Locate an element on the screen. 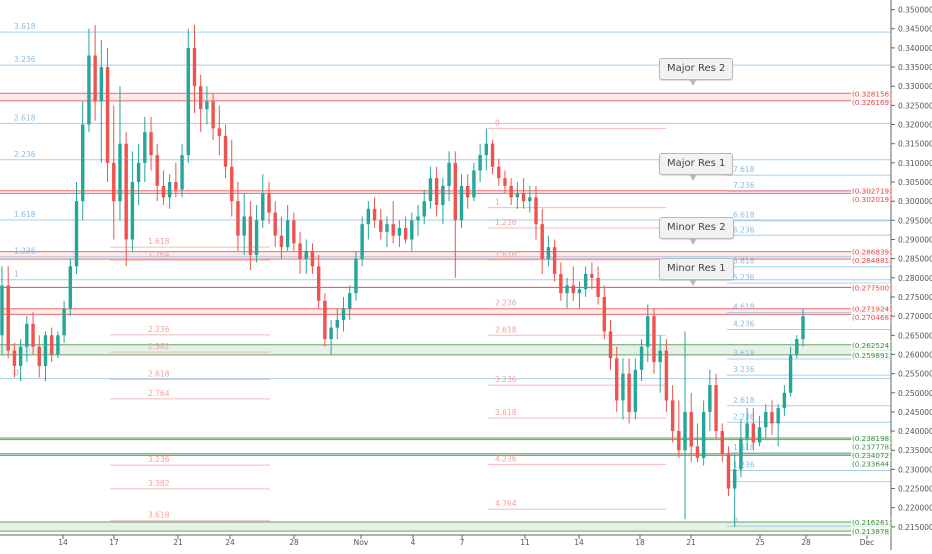 This screenshot has width=932, height=554. y-tick-label-13: 0.285000 is located at coordinates (915, 259).